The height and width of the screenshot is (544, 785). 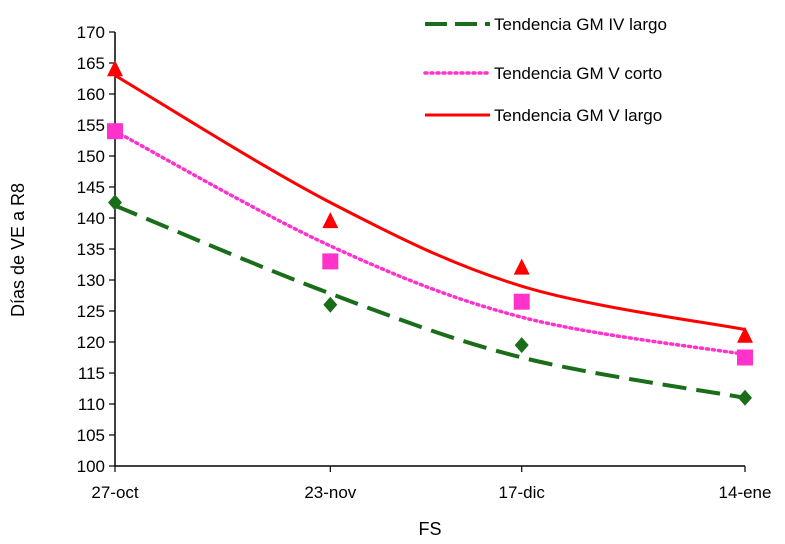 I want to click on y-tick-label-105: 105, so click(x=91, y=435).